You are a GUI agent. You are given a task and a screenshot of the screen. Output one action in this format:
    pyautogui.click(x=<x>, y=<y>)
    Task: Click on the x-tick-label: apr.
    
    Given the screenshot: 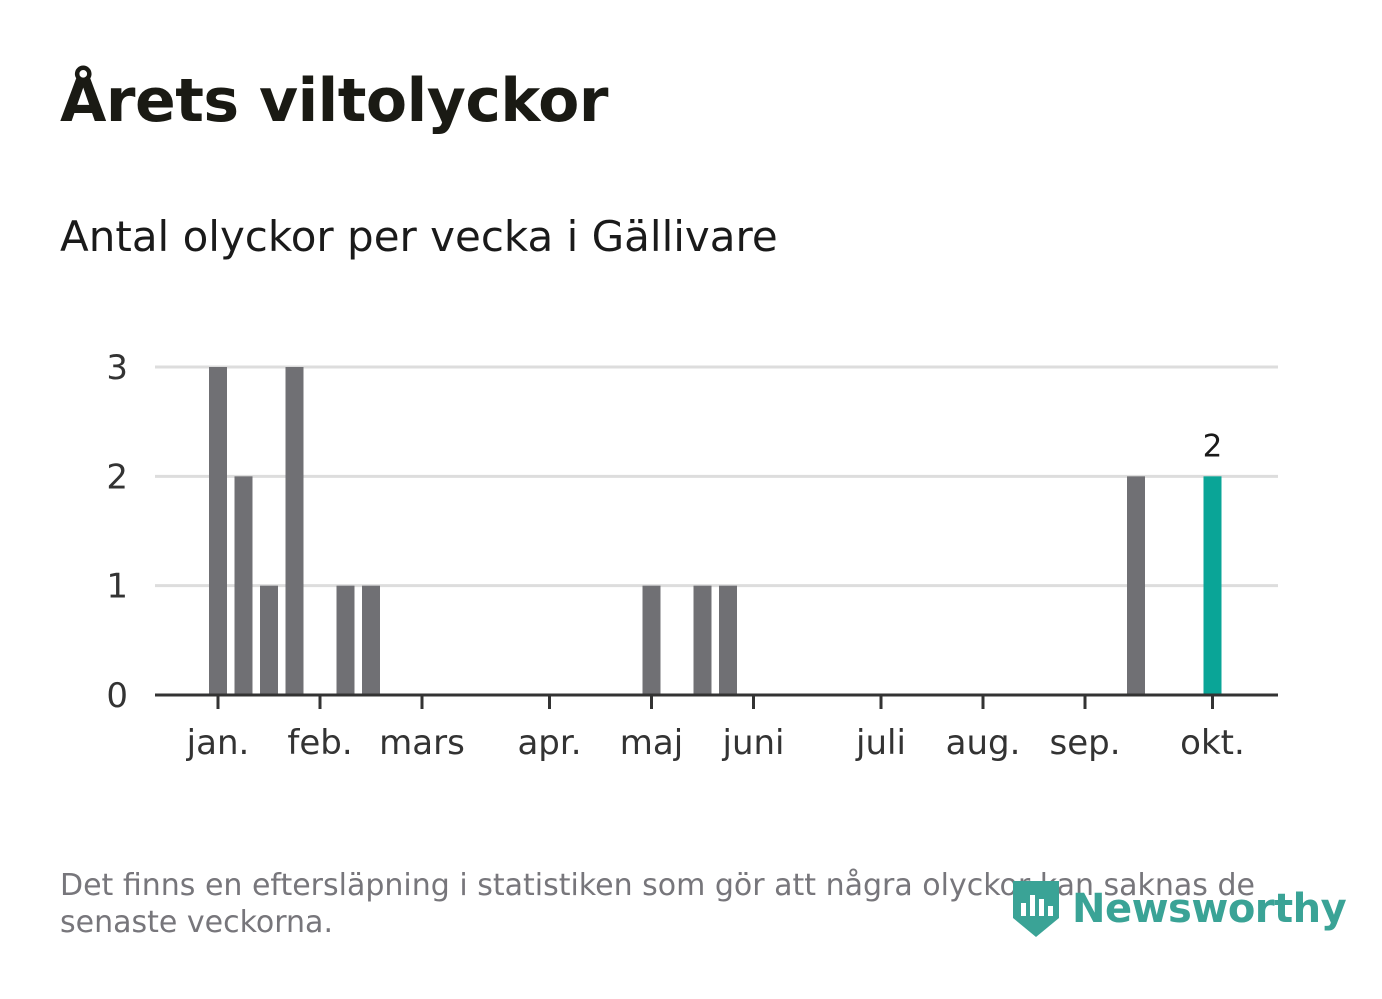 What is the action you would take?
    pyautogui.click(x=549, y=743)
    